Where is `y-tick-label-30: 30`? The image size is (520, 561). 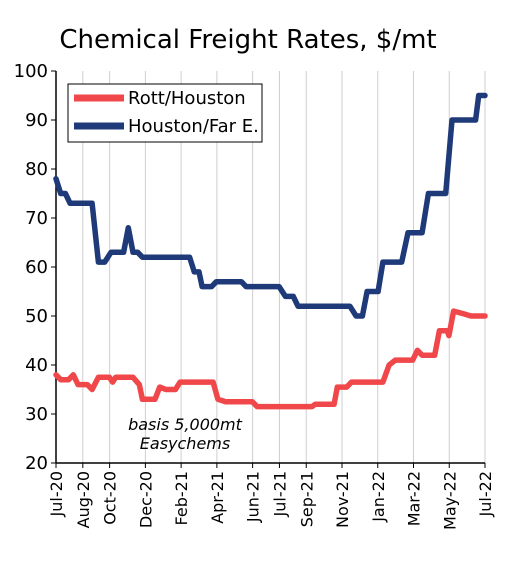 y-tick-label-30: 30 is located at coordinates (36, 414).